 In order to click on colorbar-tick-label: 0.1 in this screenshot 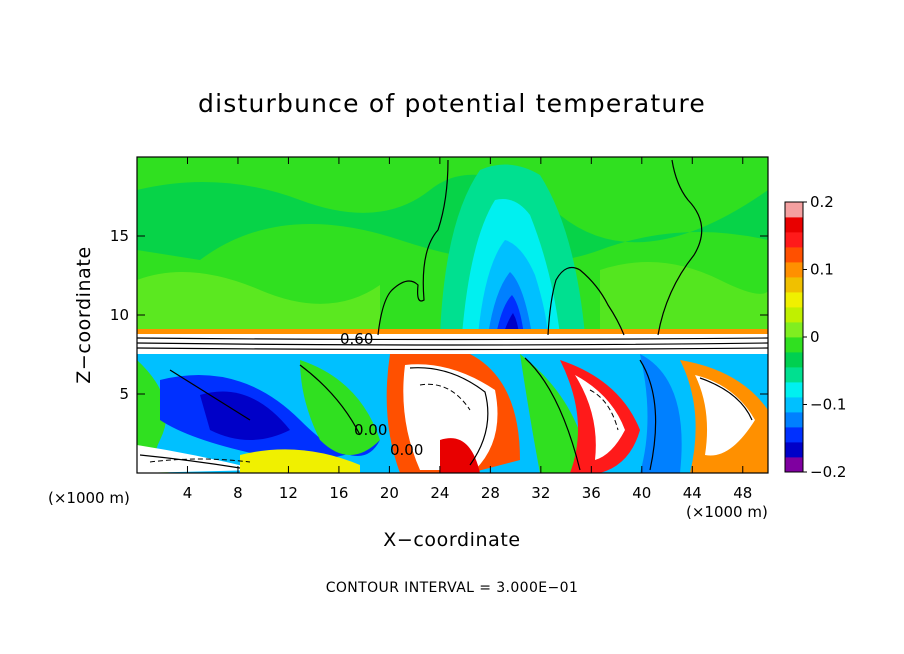, I will do `click(822, 270)`.